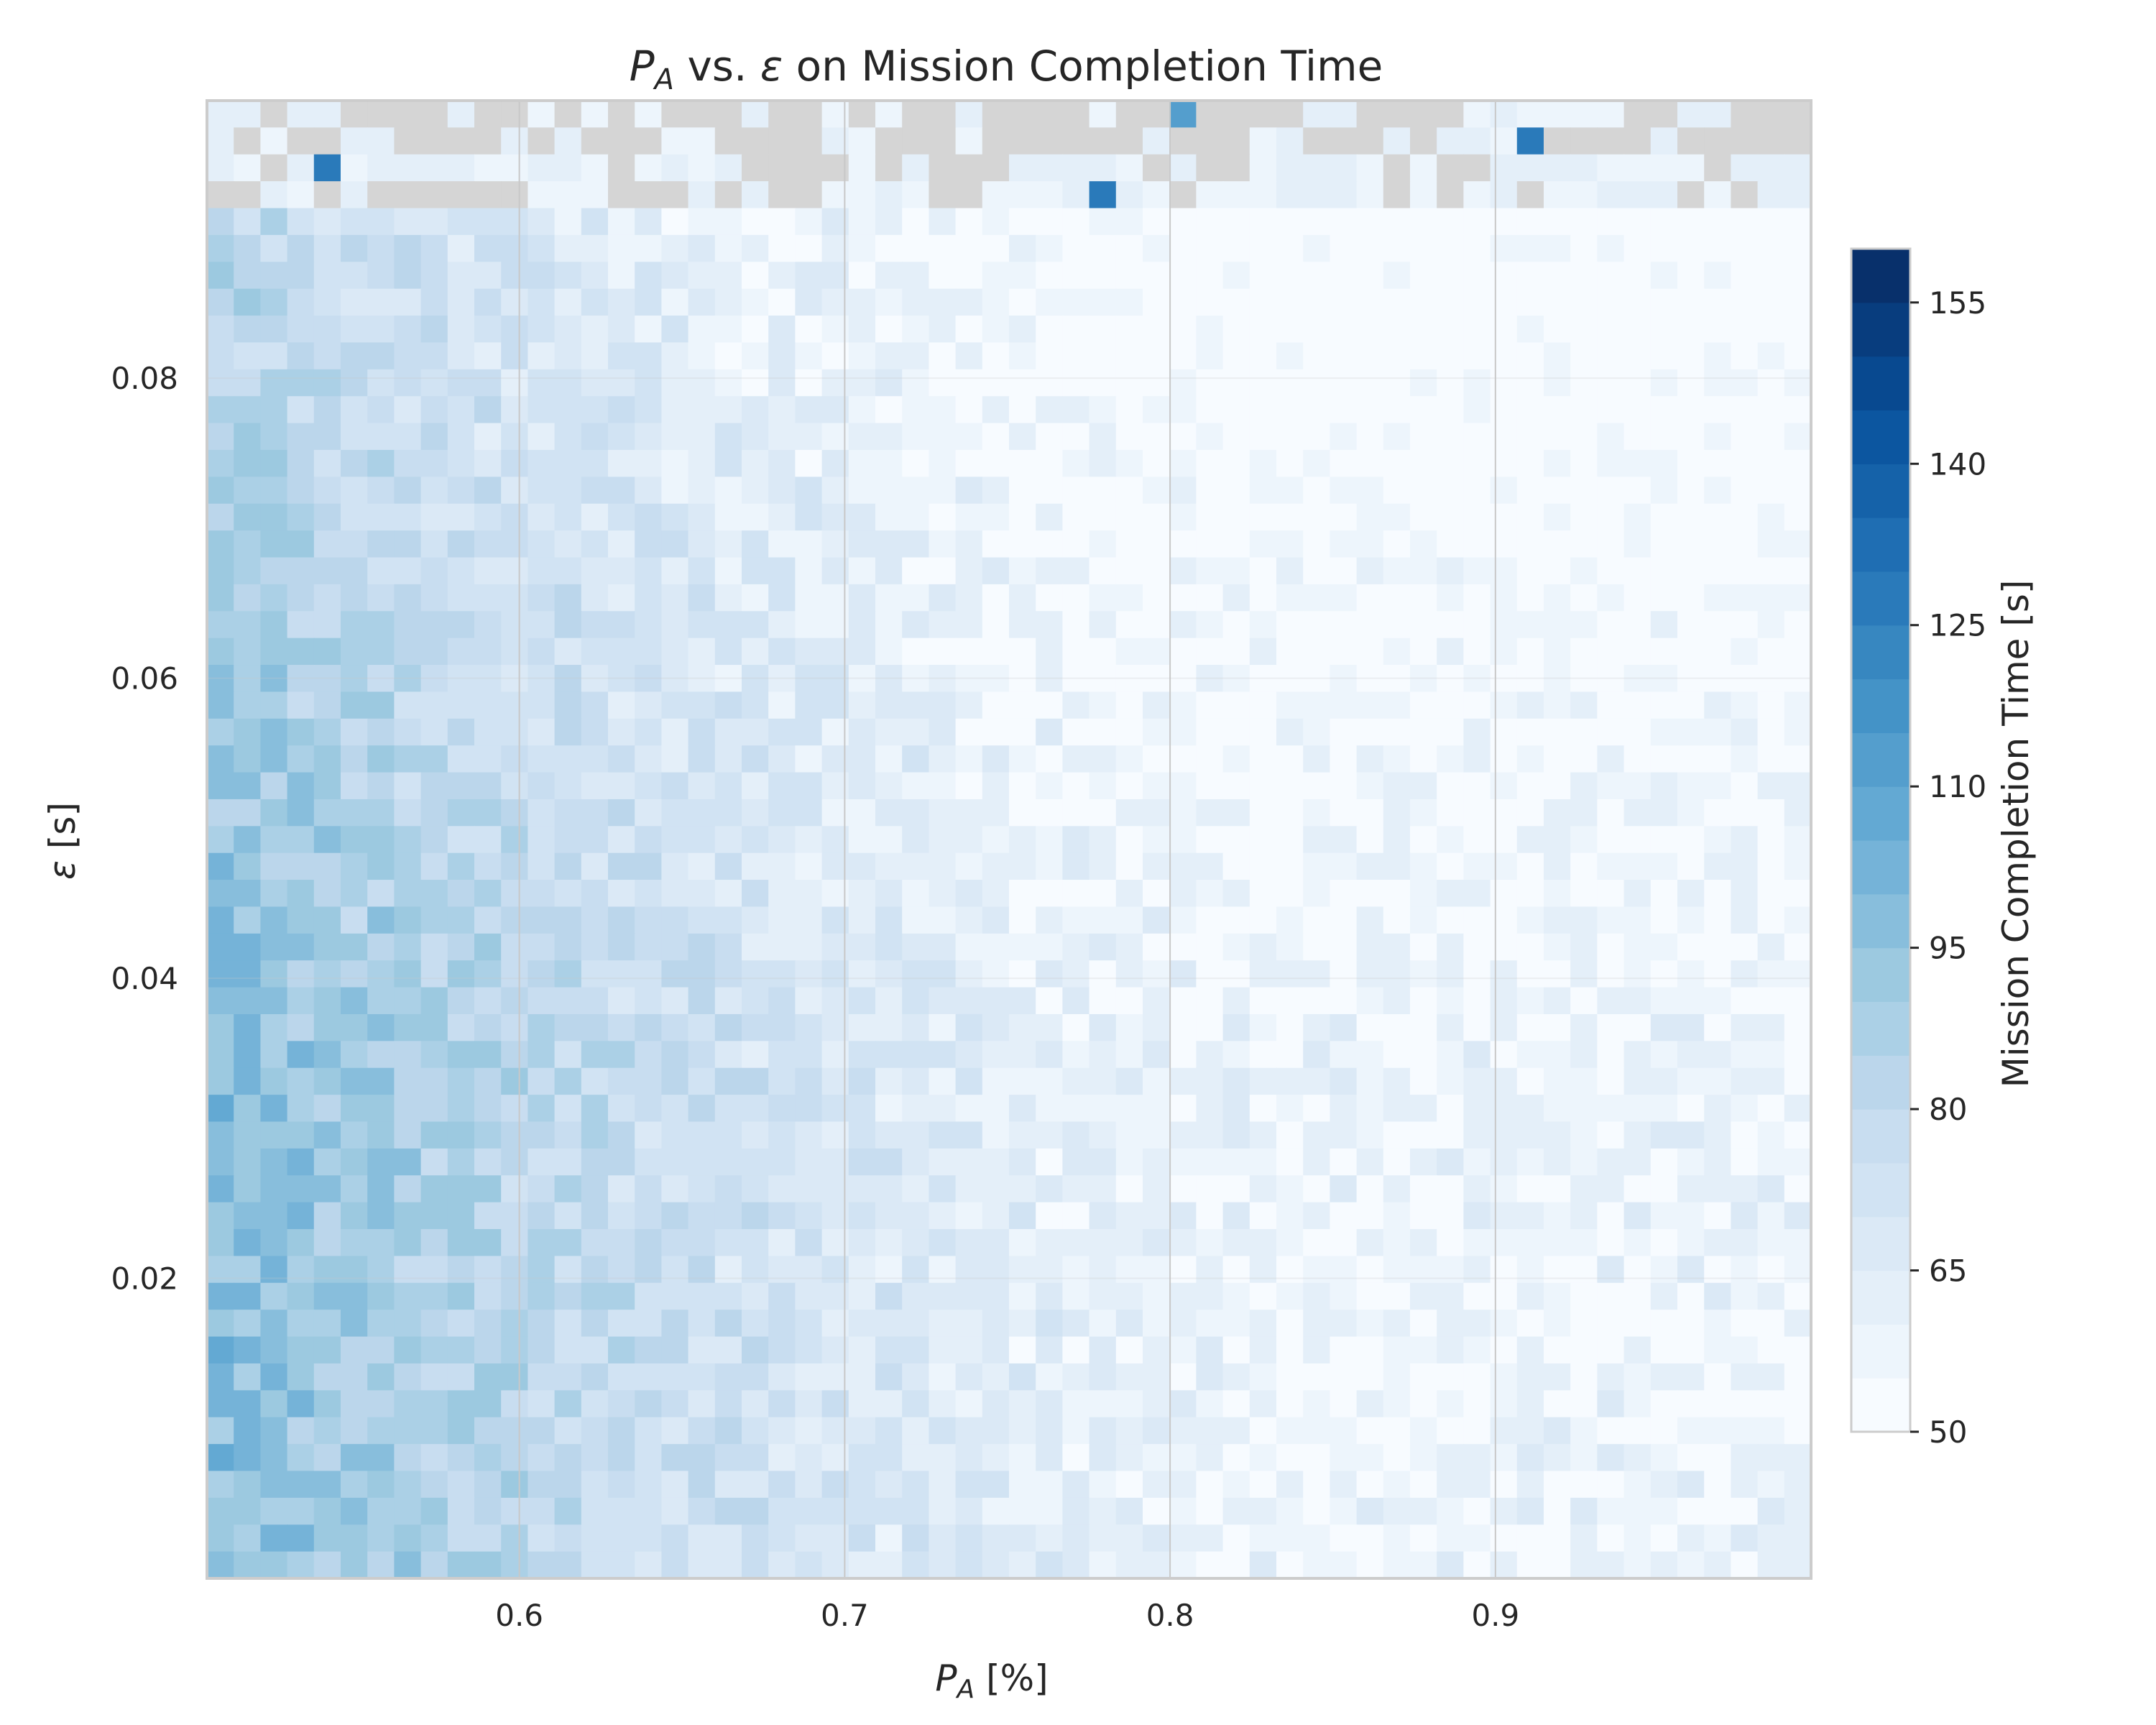 The height and width of the screenshot is (1725, 2156). Describe the element at coordinates (1495, 1615) in the screenshot. I see `x-tick-label: 0.9` at that location.